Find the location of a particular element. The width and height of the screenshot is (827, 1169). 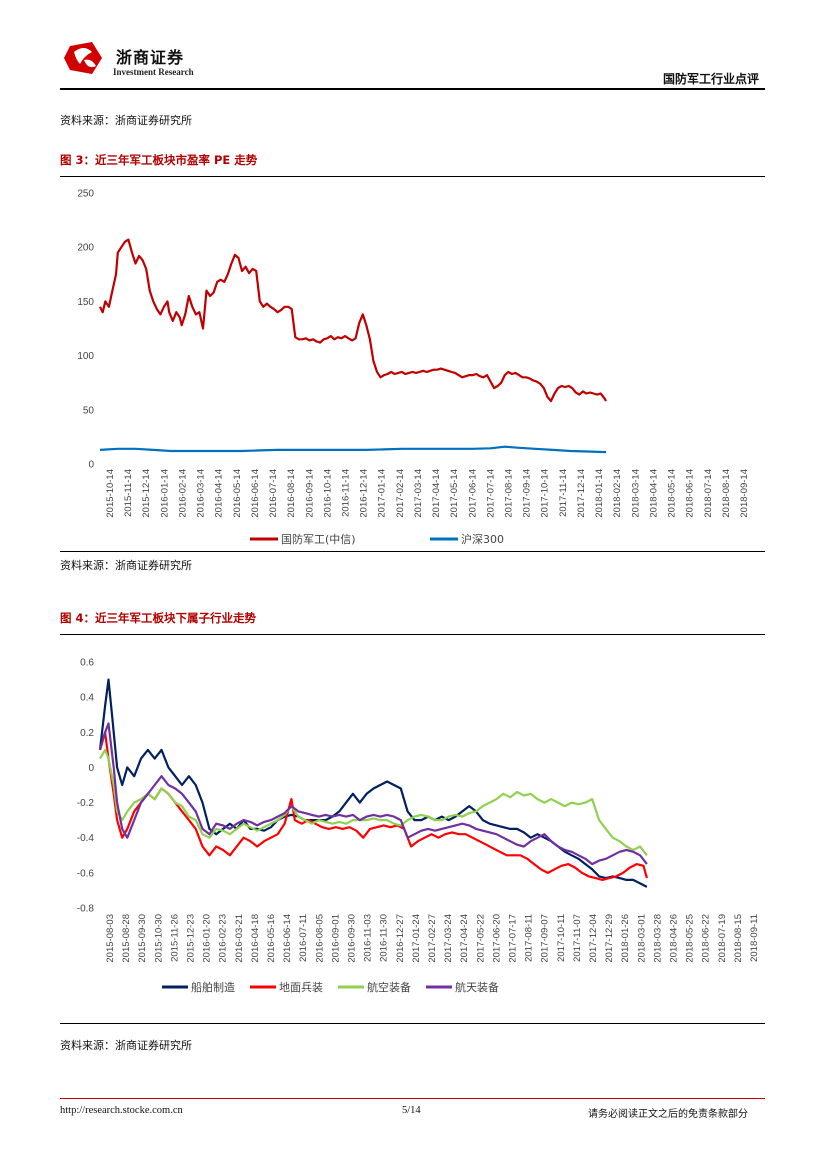

figure-3-bottom-rule is located at coordinates (412, 551).